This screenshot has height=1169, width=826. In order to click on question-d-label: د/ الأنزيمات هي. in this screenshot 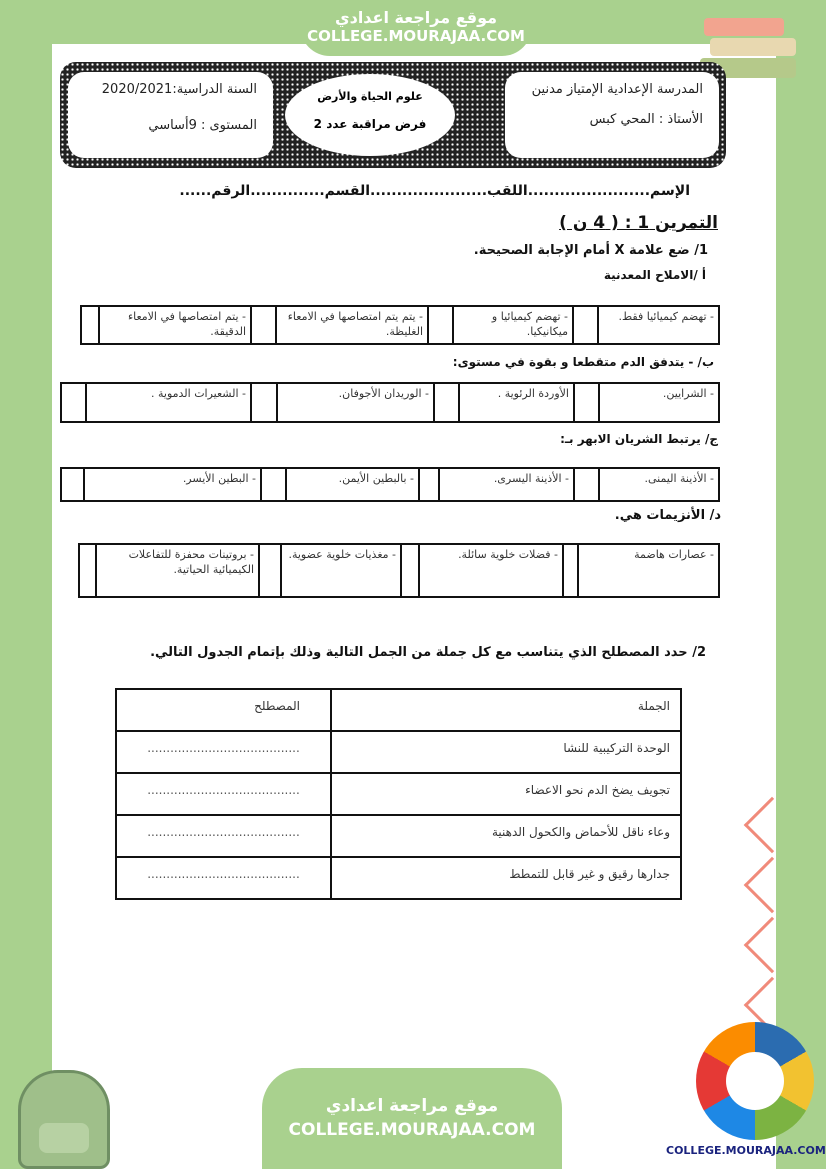, I will do `click(667, 515)`.